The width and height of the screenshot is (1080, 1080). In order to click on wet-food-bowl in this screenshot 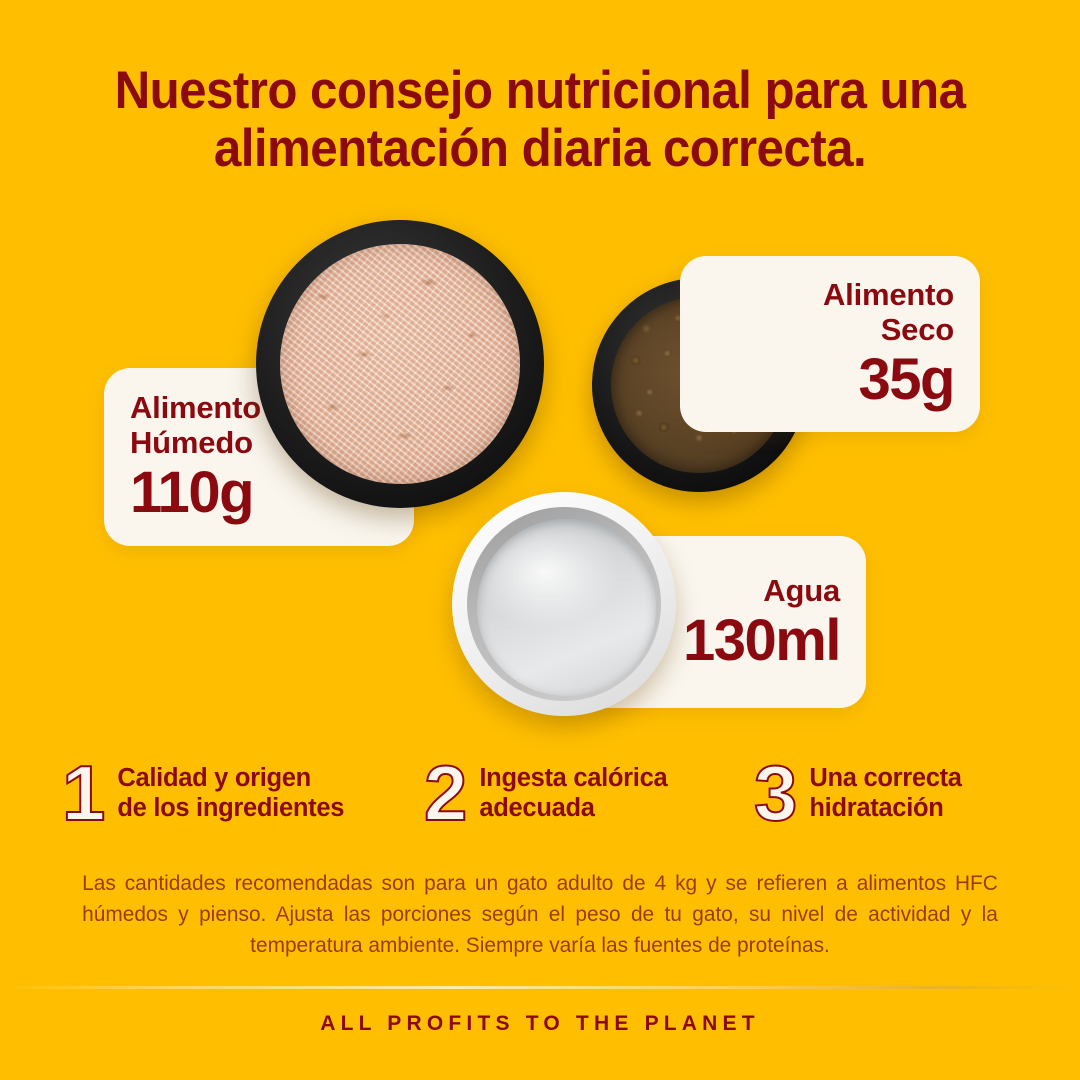, I will do `click(400, 364)`.